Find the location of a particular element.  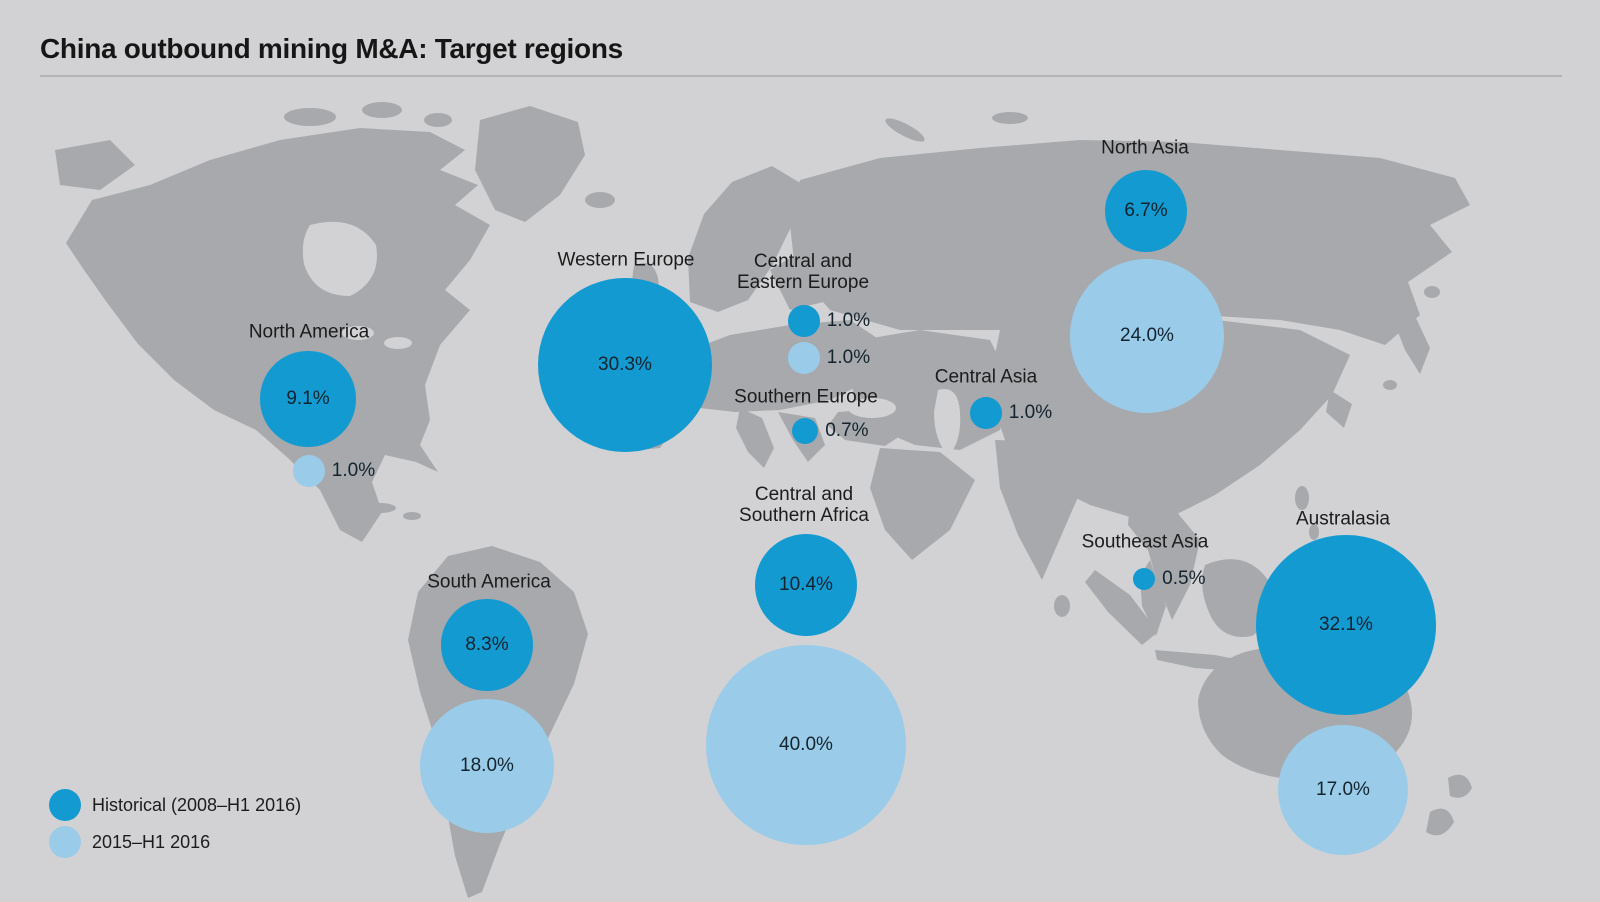

bubble-value-north-asia-historical: 6.7% is located at coordinates (1146, 210).